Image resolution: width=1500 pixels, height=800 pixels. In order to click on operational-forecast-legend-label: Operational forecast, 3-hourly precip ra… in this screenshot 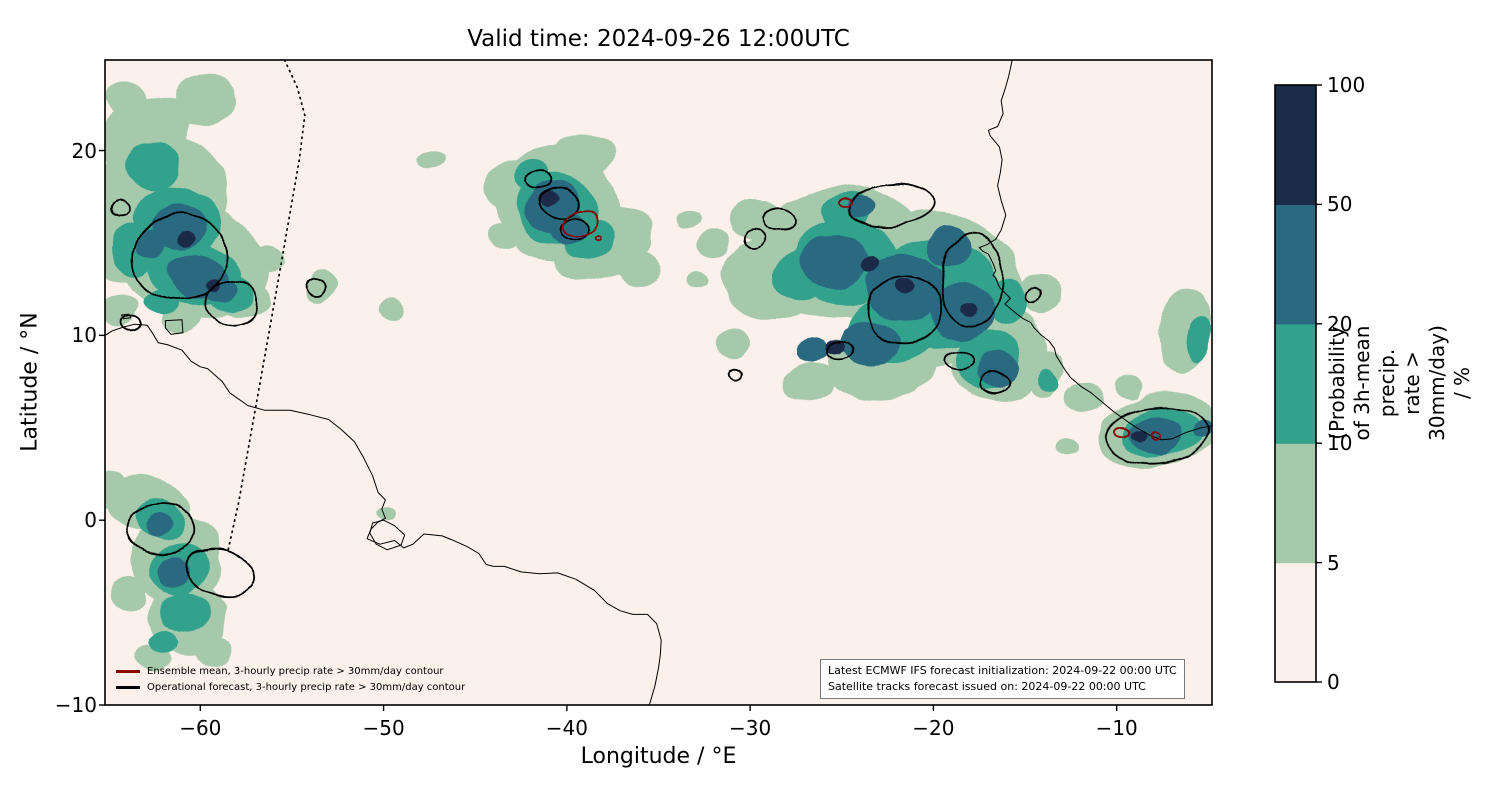, I will do `click(306, 687)`.